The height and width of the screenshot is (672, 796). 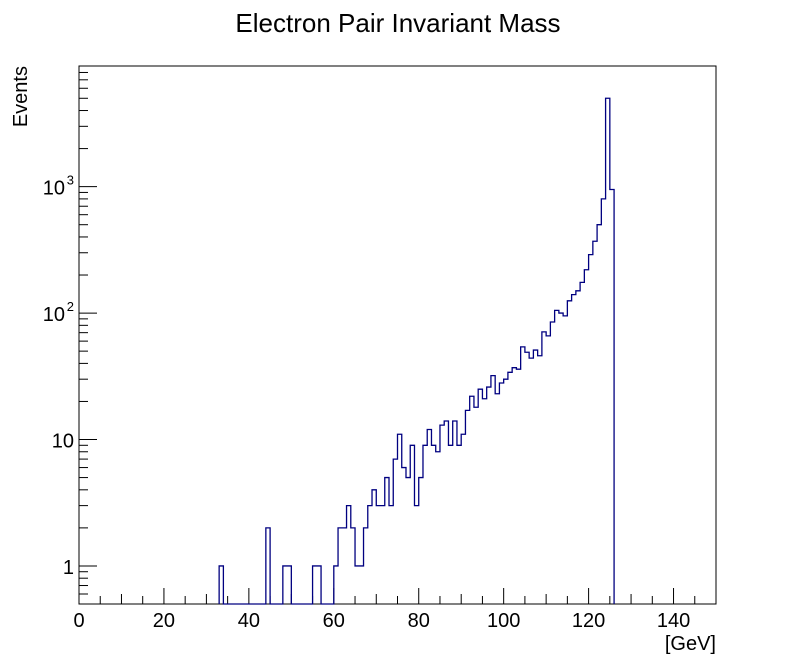 What do you see at coordinates (78, 621) in the screenshot?
I see `x-tick-label: 0` at bounding box center [78, 621].